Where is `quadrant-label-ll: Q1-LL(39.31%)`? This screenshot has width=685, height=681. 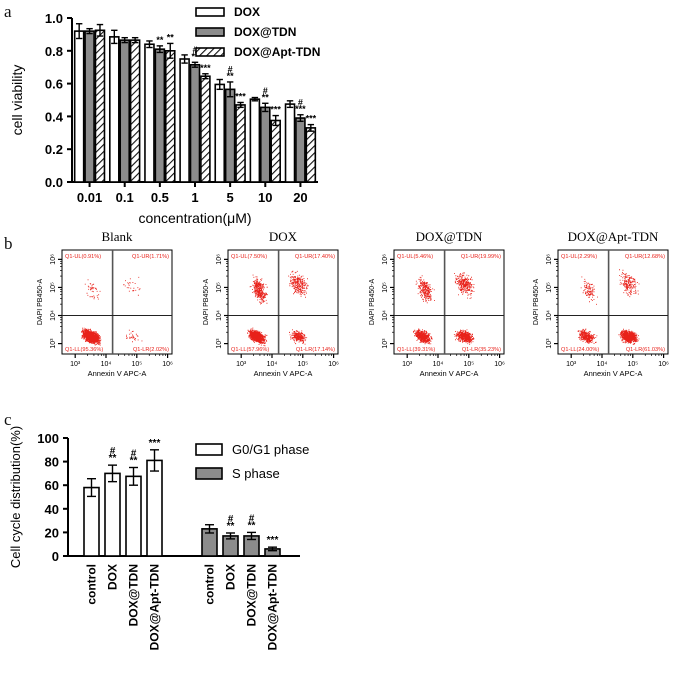 quadrant-label-ll: Q1-LL(39.31%) is located at coordinates (416, 350).